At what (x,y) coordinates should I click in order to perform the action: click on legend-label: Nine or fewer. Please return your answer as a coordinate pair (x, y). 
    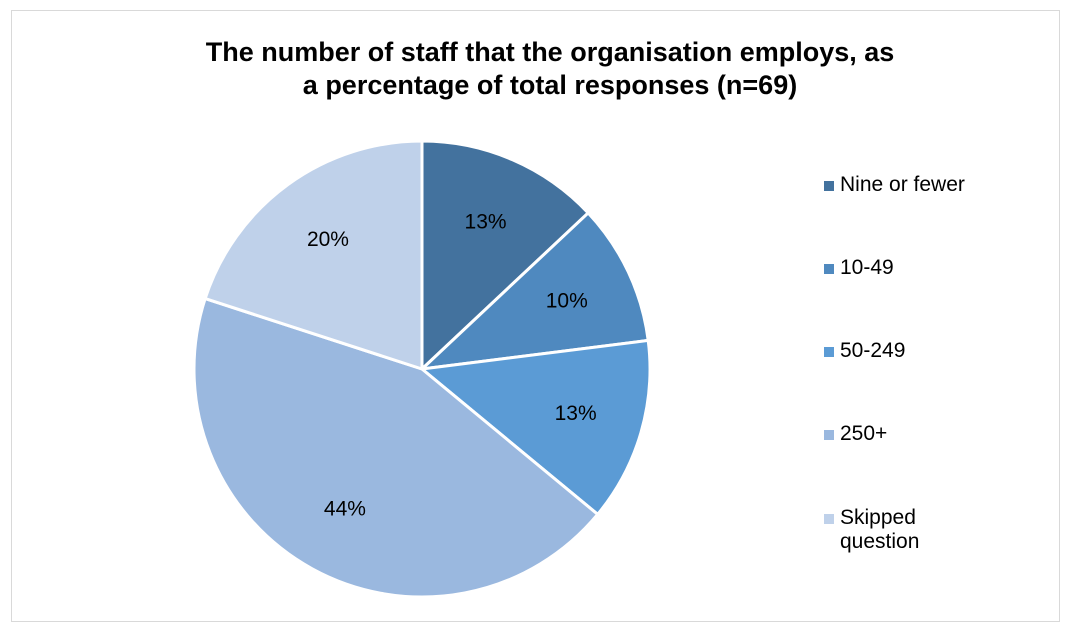
    Looking at the image, I should click on (902, 184).